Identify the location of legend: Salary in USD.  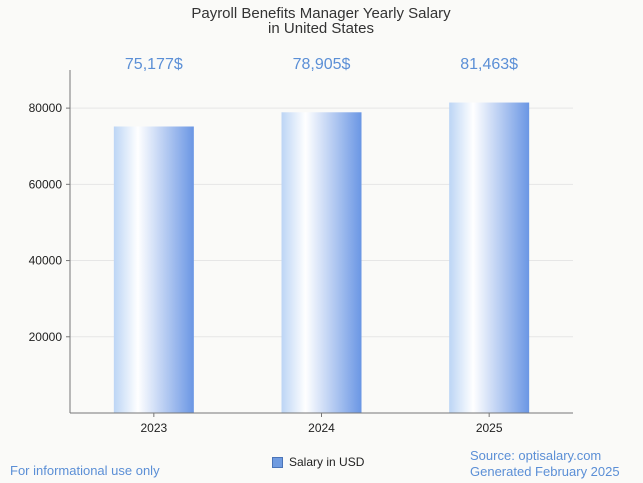
(318, 462).